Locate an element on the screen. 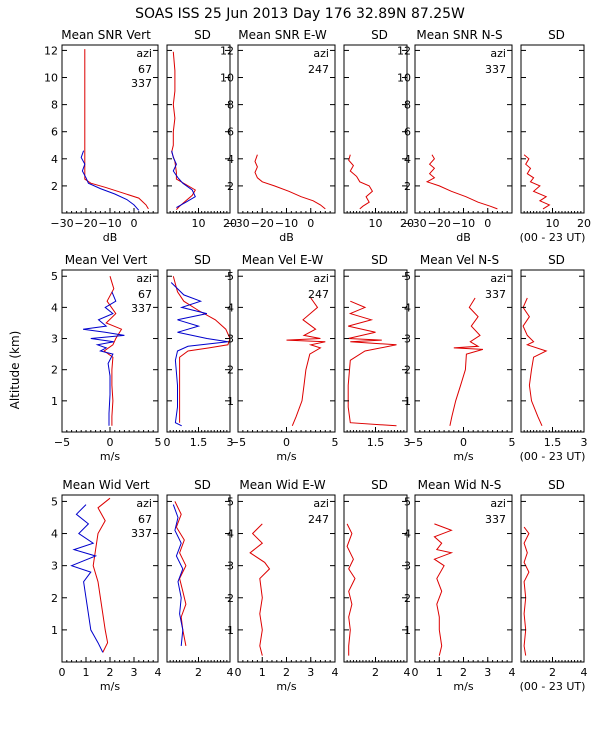 The width and height of the screenshot is (600, 750). y-tick-label: 8 is located at coordinates (54, 105).